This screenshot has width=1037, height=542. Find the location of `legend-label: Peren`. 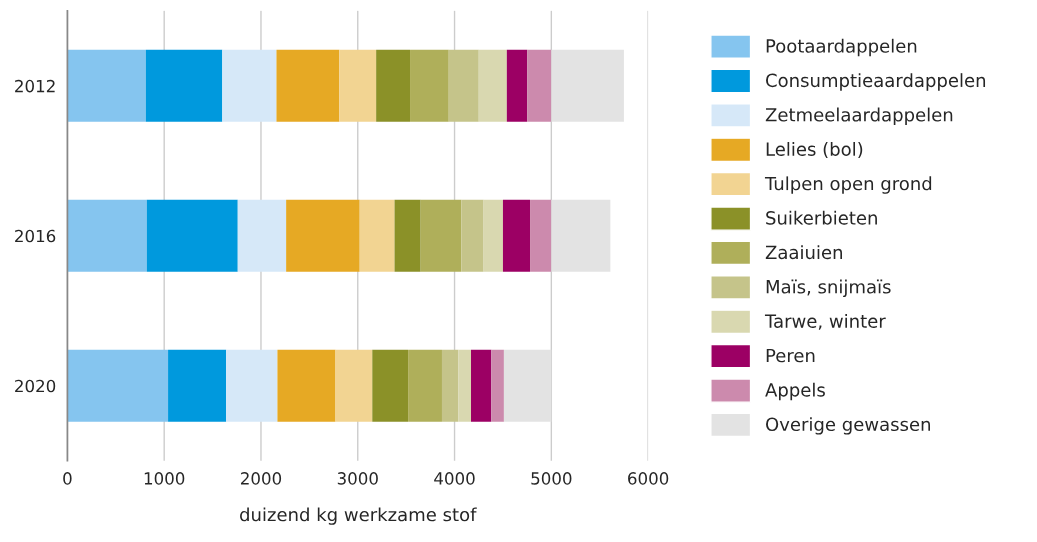

legend-label: Peren is located at coordinates (790, 355).